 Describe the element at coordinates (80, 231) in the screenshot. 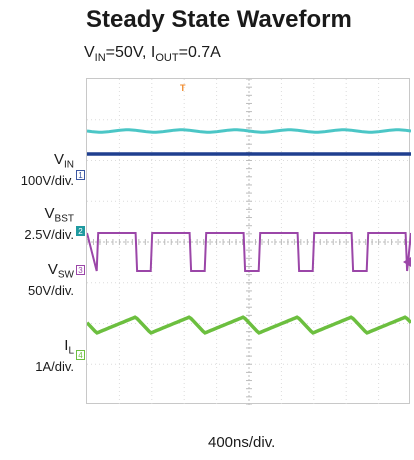

I see `channel-2-marker: 2` at that location.